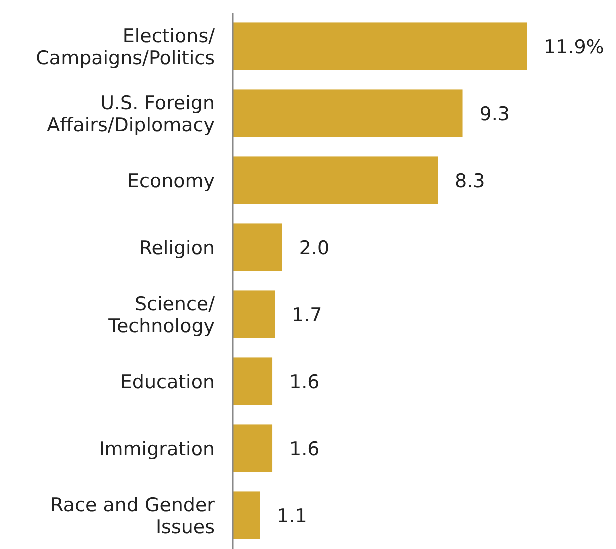  What do you see at coordinates (470, 181) in the screenshot?
I see `data-label: 8.3` at bounding box center [470, 181].